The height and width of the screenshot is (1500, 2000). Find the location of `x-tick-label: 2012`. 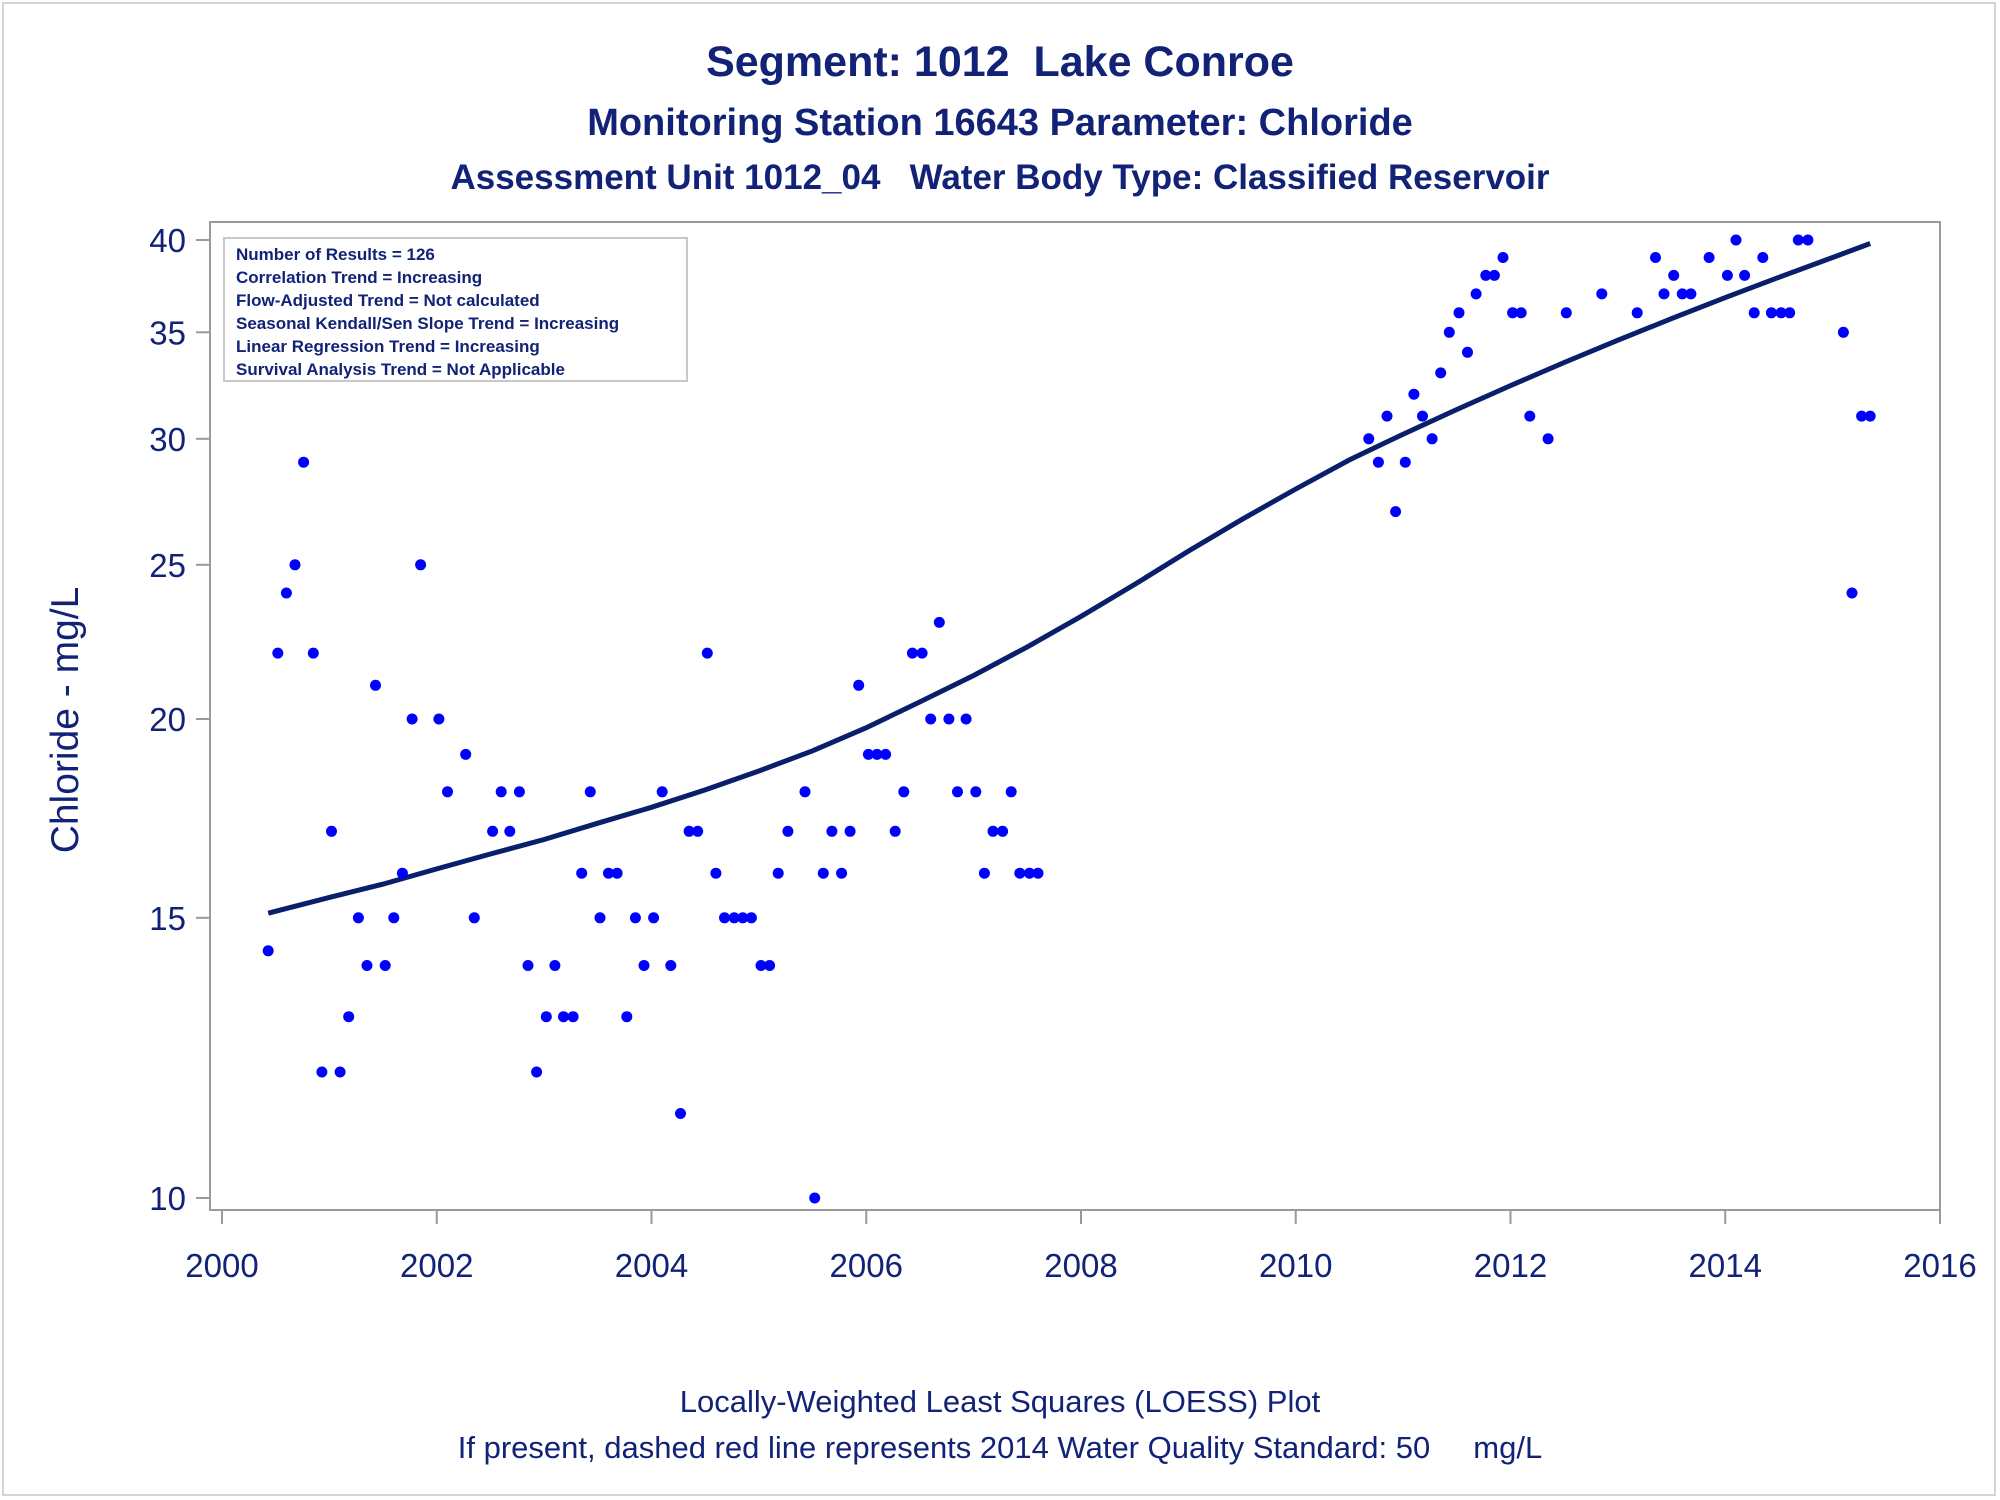

x-tick-label: 2012 is located at coordinates (1510, 1265).